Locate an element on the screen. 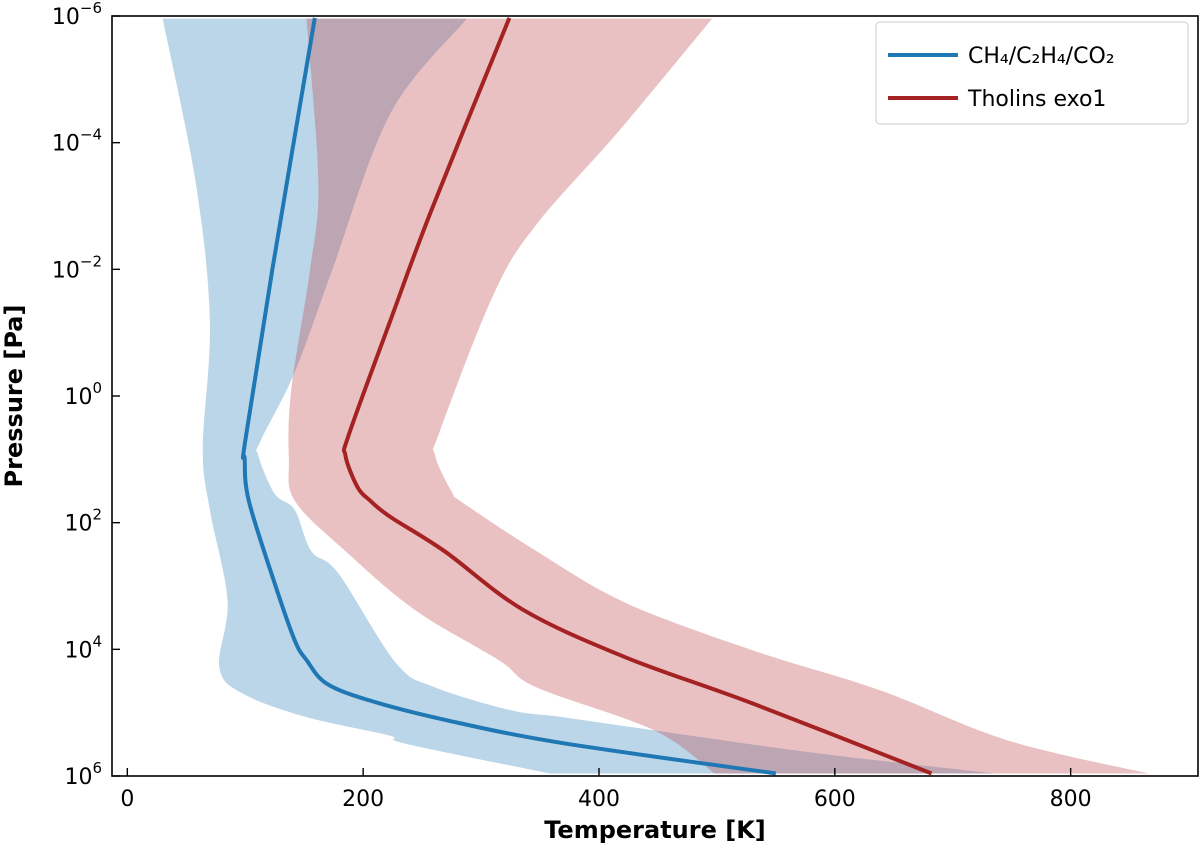 Image resolution: width=1200 pixels, height=848 pixels. x-axis-label: Temperature [K] is located at coordinates (655, 830).